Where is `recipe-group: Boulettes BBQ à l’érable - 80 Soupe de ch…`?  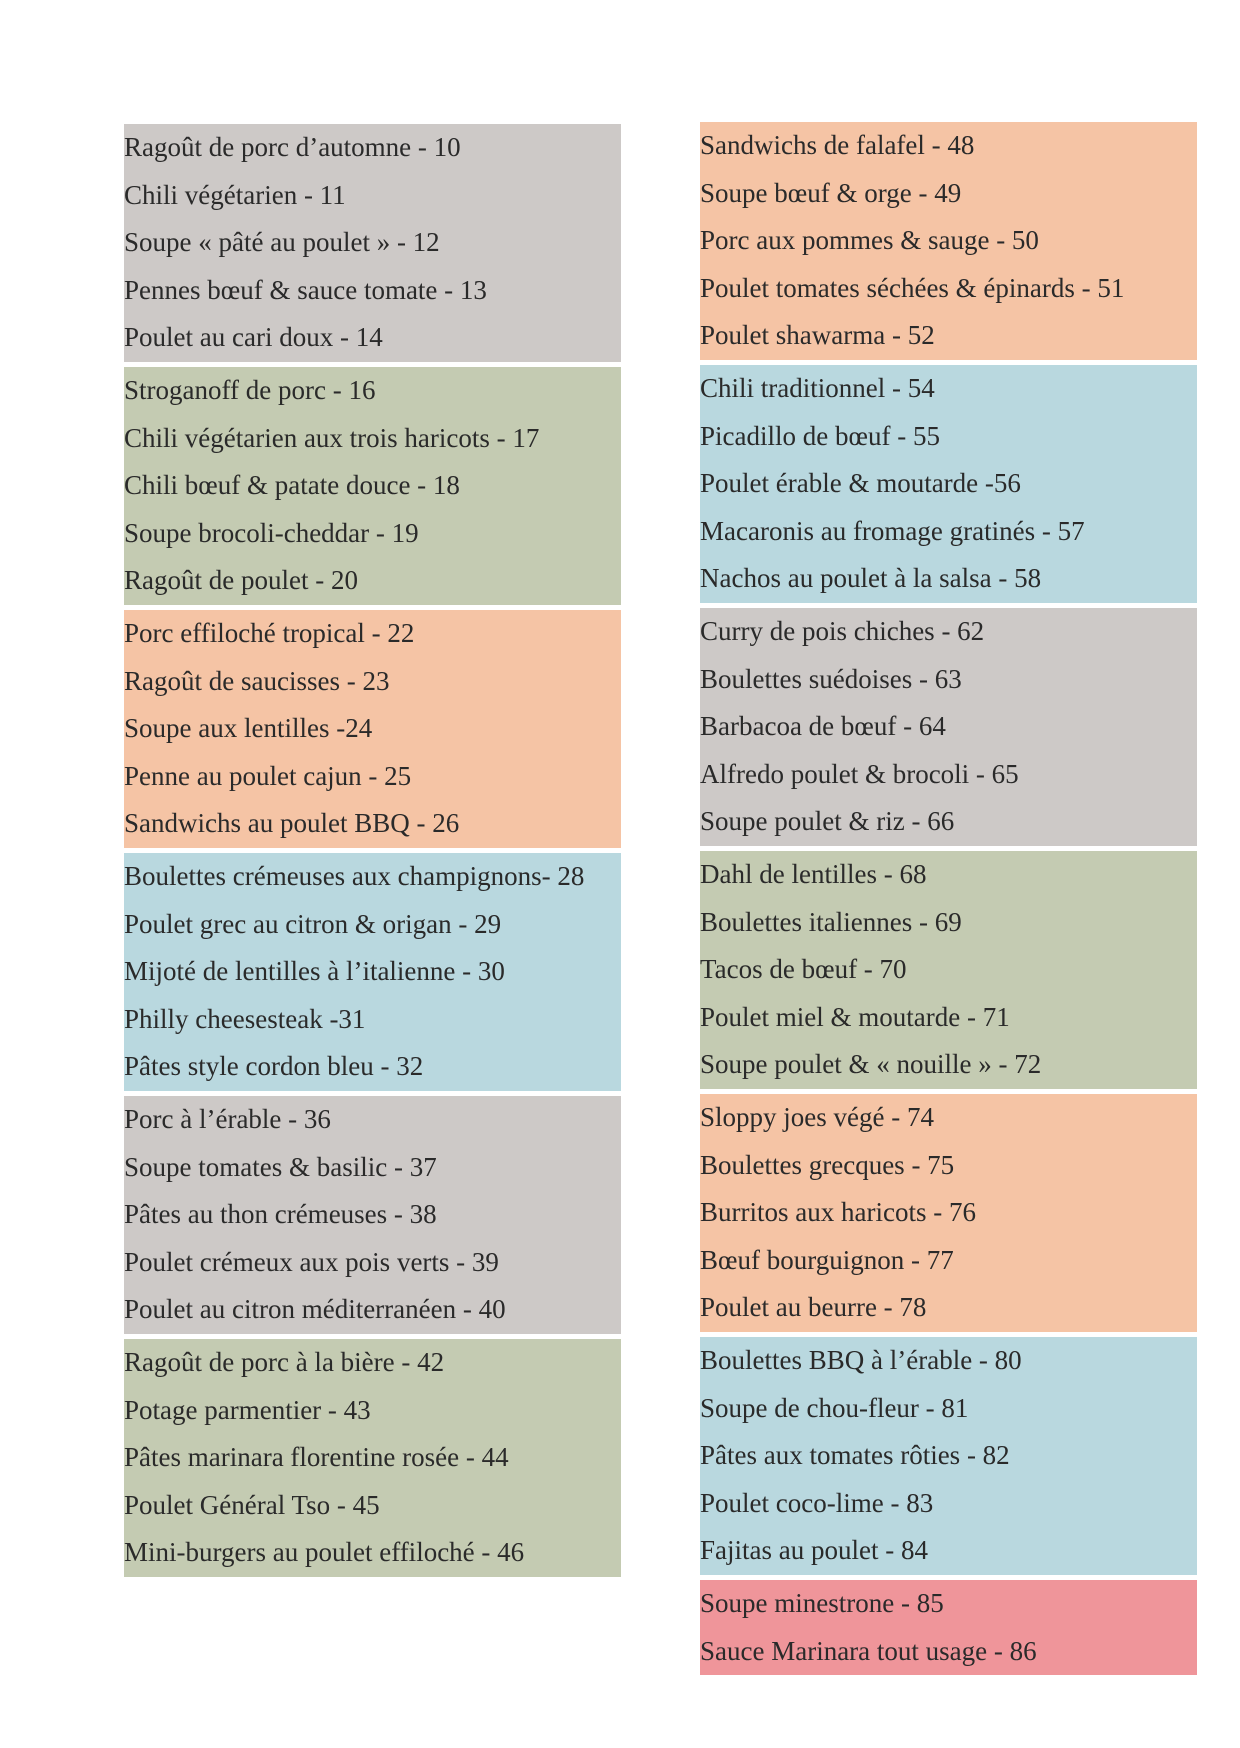
recipe-group: Boulettes BBQ à l’érable - 80 Soupe de ch… is located at coordinates (948, 1456).